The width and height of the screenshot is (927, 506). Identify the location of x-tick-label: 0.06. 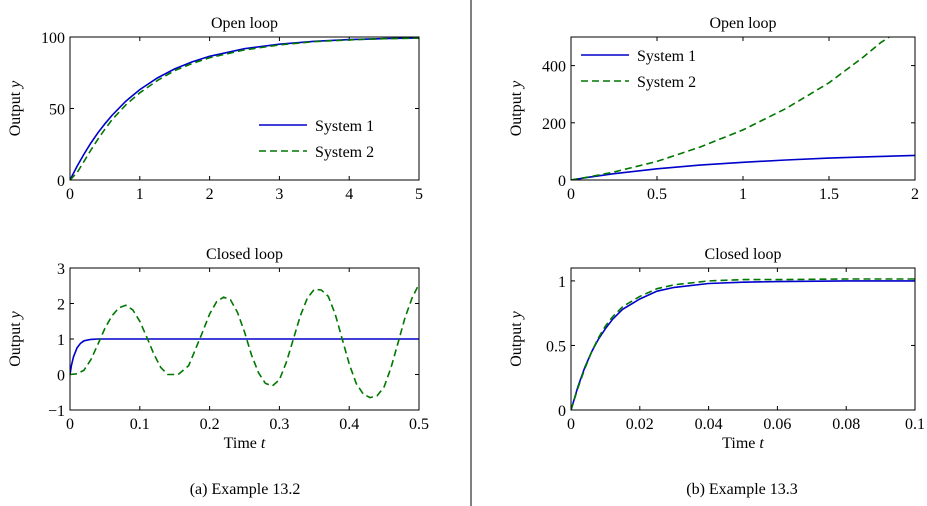
(777, 424).